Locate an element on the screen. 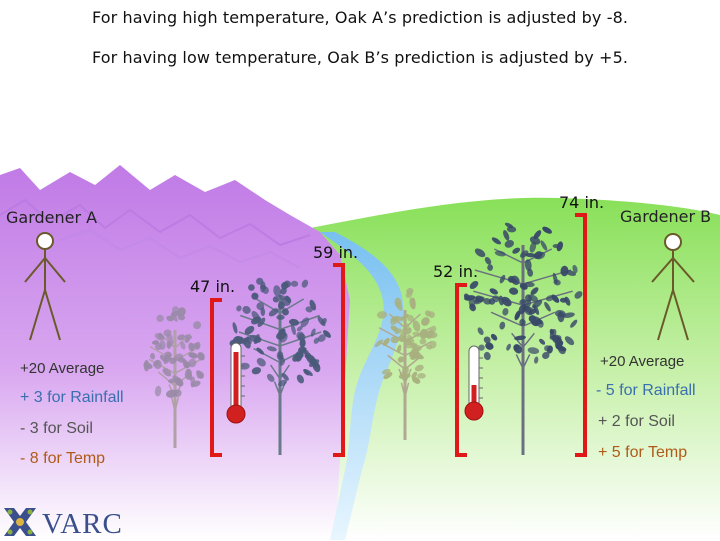 The height and width of the screenshot is (541, 720). gardener-b-average: +20 Average is located at coordinates (642, 361).